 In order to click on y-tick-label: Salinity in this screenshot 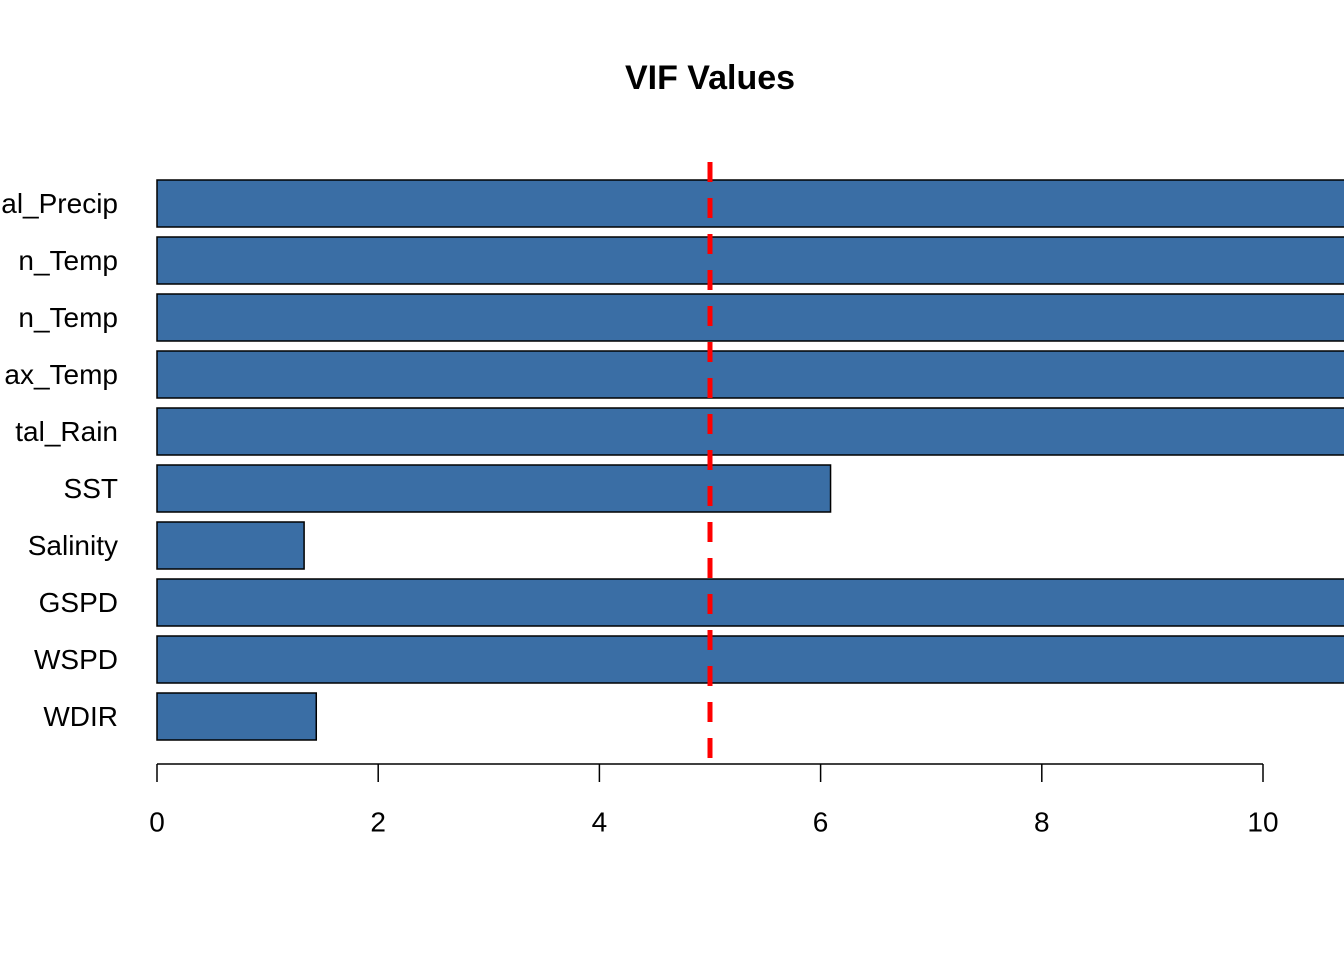, I will do `click(73, 545)`.